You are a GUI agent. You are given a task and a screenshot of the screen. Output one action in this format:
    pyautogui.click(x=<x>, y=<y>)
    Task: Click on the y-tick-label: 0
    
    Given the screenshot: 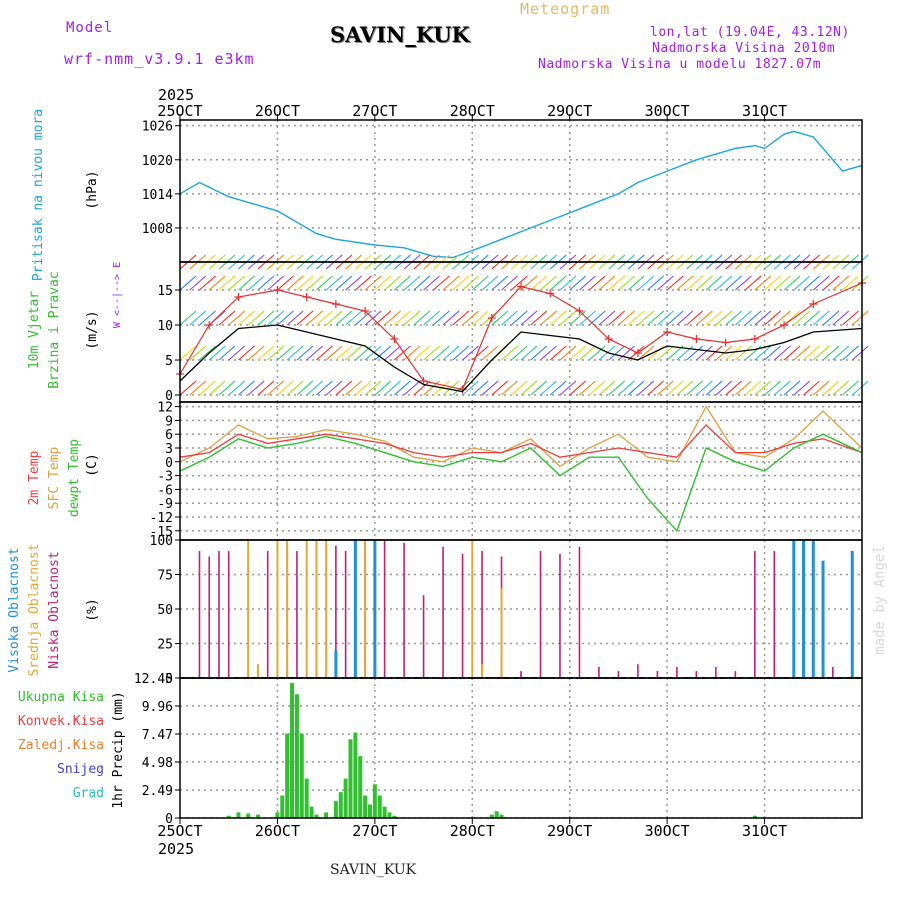 What is the action you would take?
    pyautogui.click(x=169, y=396)
    